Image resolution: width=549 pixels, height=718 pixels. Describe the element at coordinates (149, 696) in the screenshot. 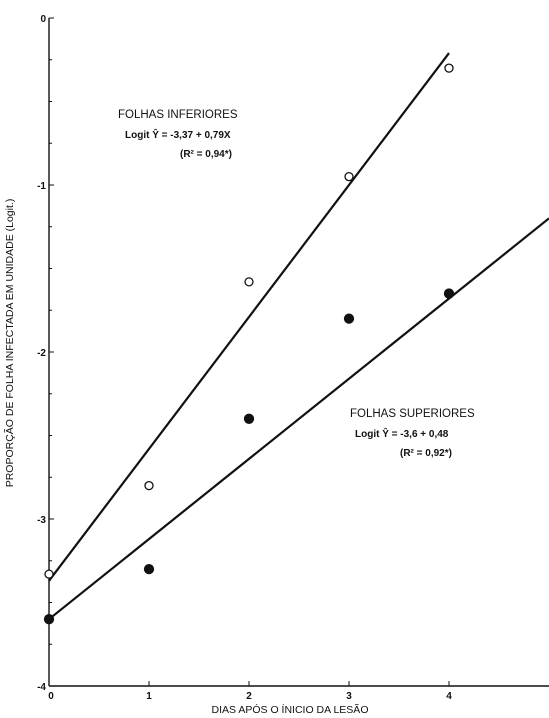

I see `x-tick-label: 1` at that location.